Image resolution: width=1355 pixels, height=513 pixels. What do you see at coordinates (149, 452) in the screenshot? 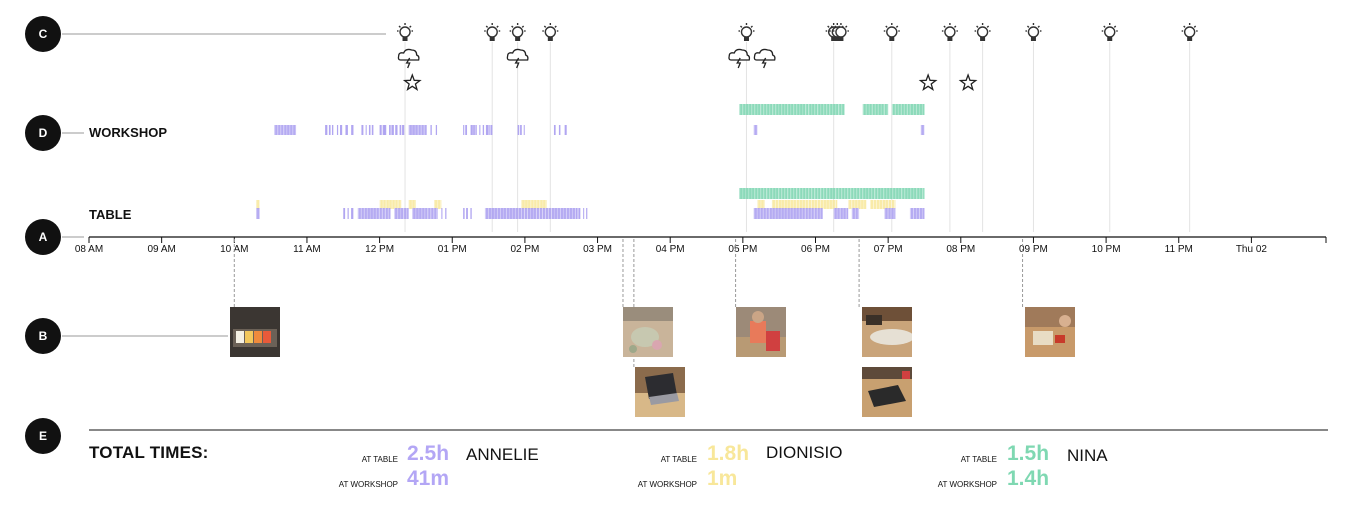
I see `total-times-title: TOTAL TIMES:` at bounding box center [149, 452].